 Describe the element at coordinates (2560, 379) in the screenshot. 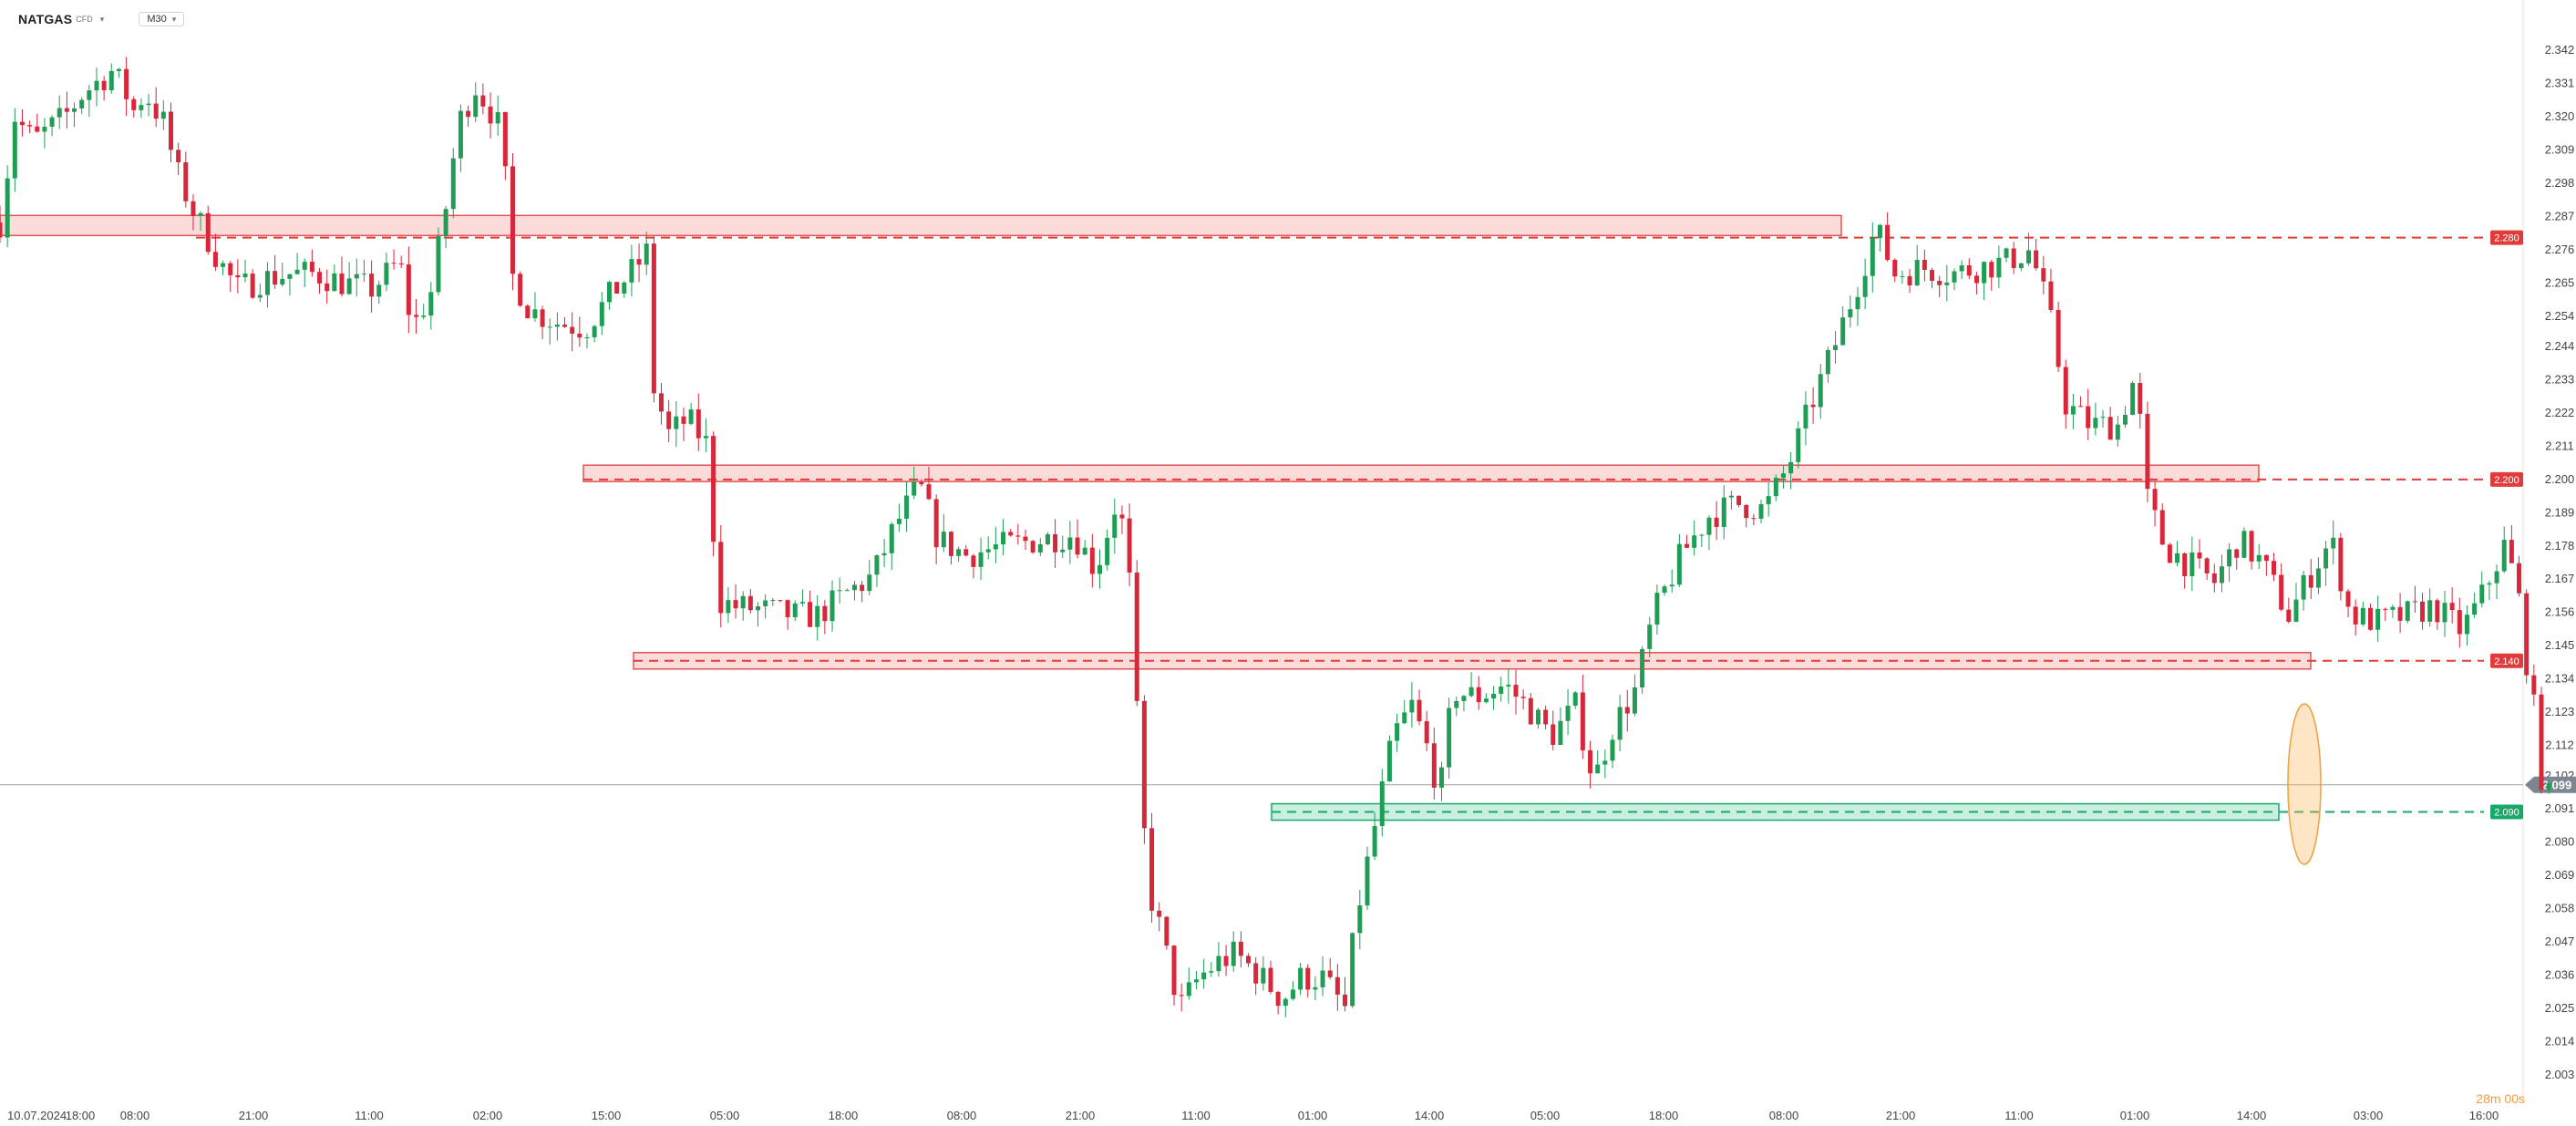

I see `y-tick-label: 2.233` at that location.